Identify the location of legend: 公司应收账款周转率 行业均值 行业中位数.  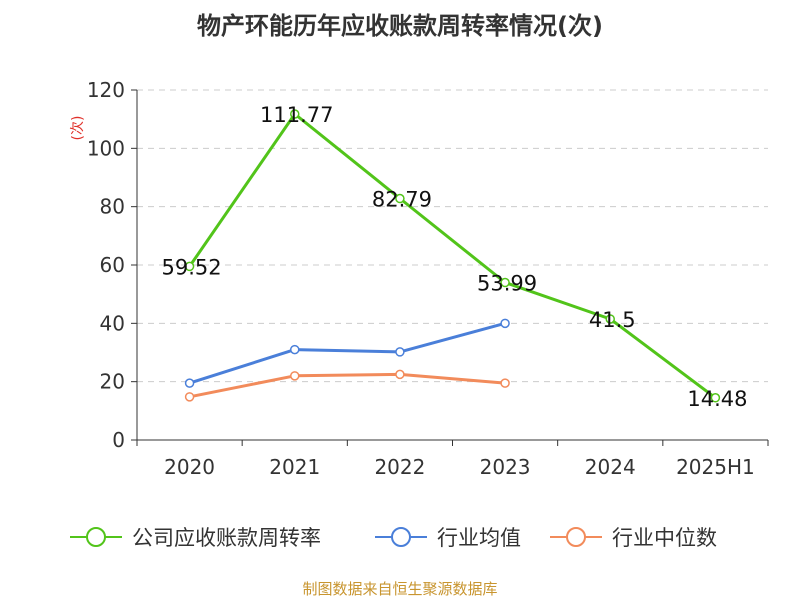
(393, 538).